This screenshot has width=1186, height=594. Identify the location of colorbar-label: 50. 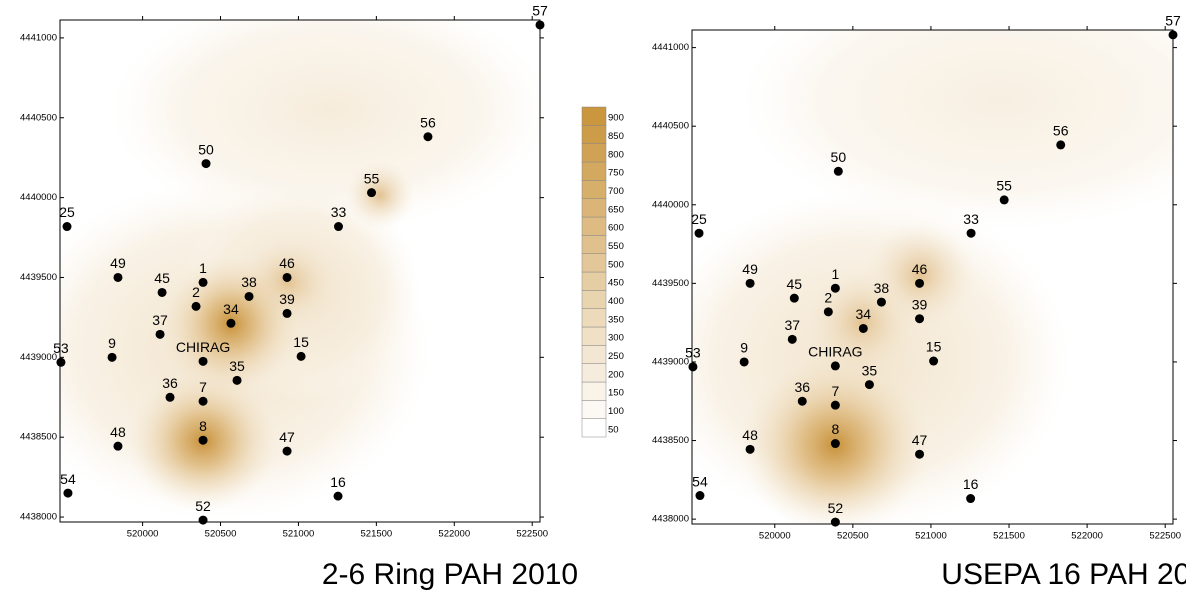
(613, 429).